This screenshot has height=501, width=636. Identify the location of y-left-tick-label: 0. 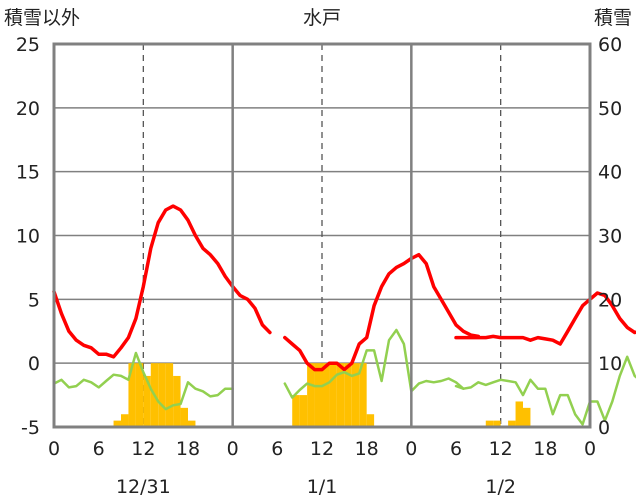
(34, 364).